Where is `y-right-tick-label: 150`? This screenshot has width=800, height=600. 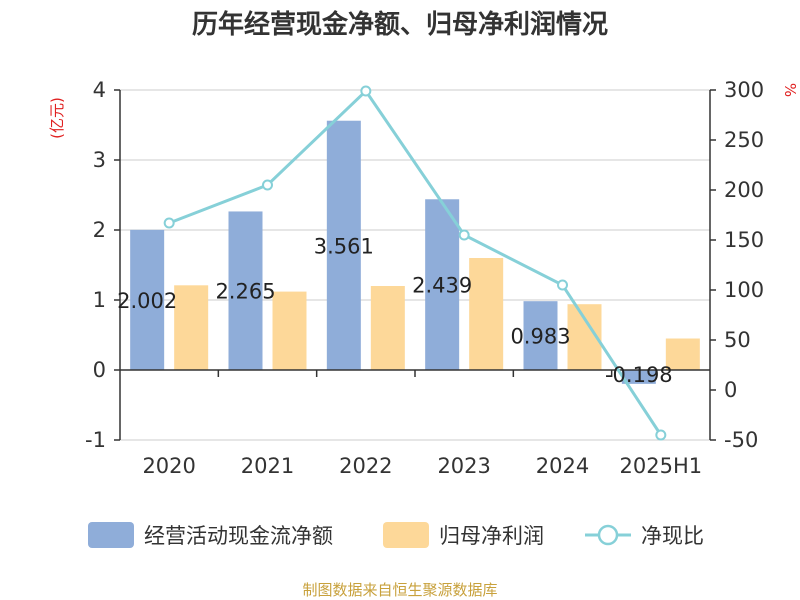 y-right-tick-label: 150 is located at coordinates (744, 240).